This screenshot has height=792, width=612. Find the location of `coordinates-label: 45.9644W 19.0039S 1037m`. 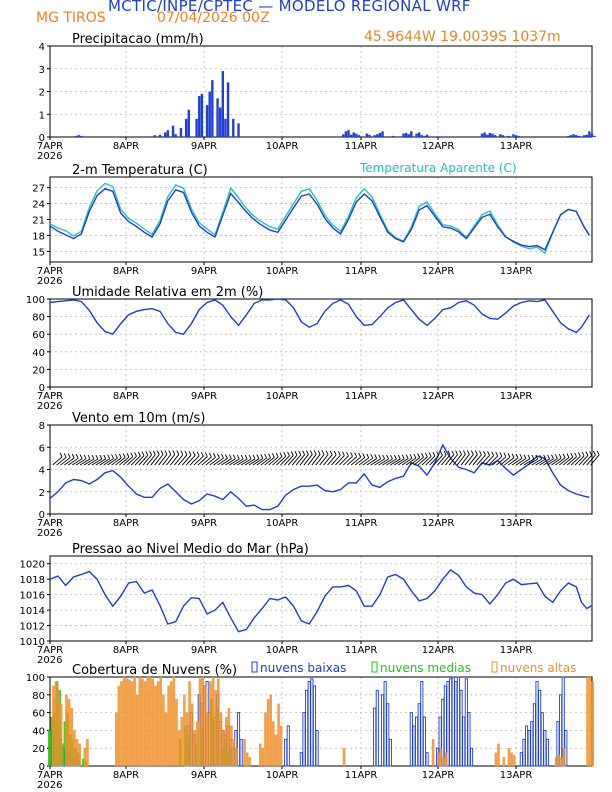

coordinates-label: 45.9644W 19.0039S 1037m is located at coordinates (462, 37).